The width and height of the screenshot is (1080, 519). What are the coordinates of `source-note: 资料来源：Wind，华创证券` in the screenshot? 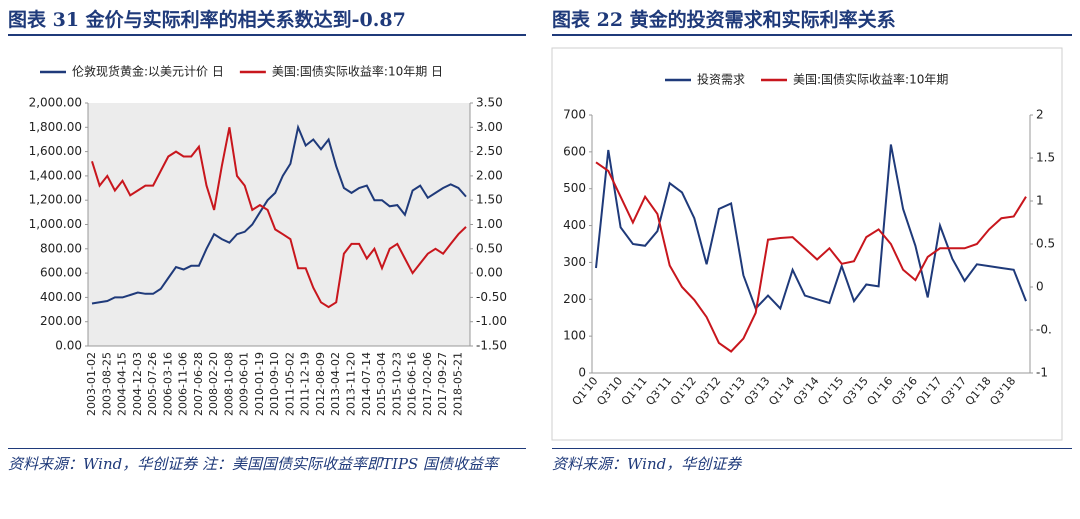 It's located at (812, 462).